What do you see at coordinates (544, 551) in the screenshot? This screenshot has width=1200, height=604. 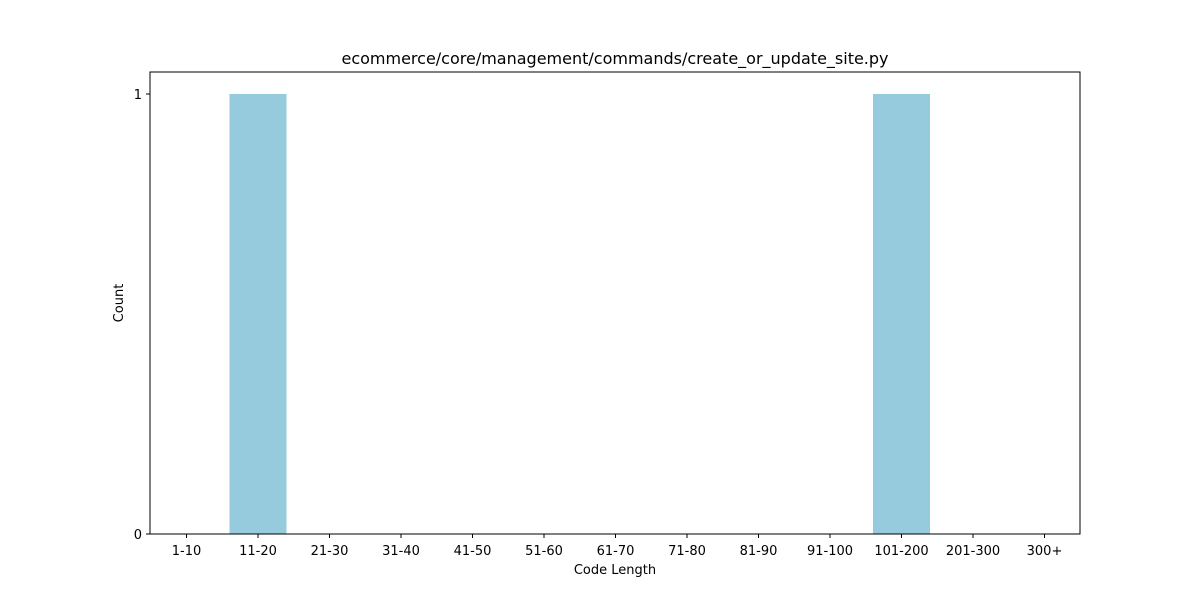 I see `x-tick-label: 51-60` at bounding box center [544, 551].